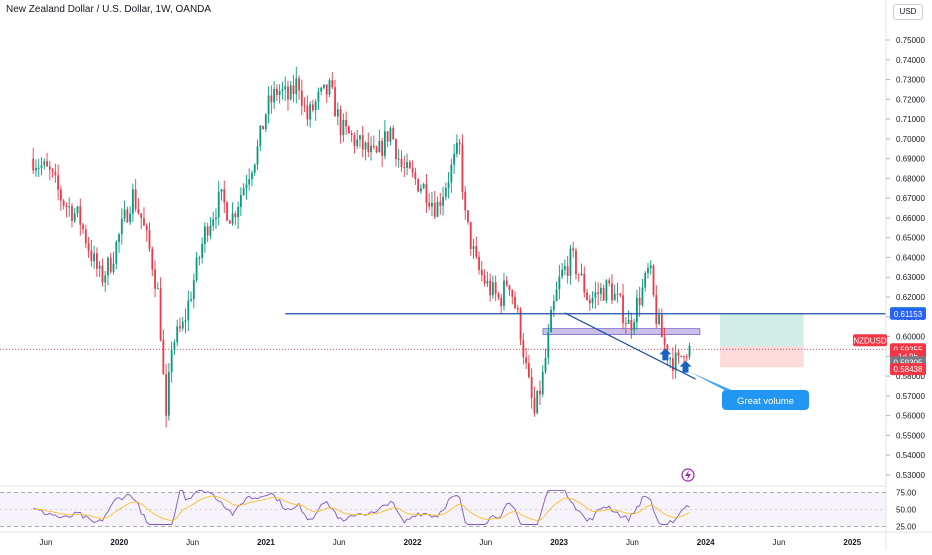 This screenshot has width=932, height=555. What do you see at coordinates (910, 99) in the screenshot?
I see `price-tick-label: 0.72000` at bounding box center [910, 99].